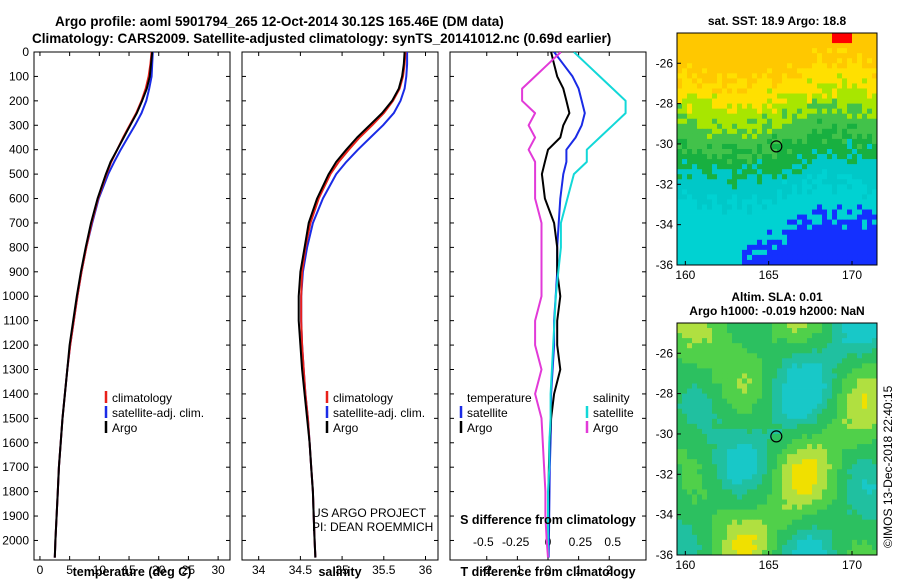 This screenshot has width=900, height=580. Describe the element at coordinates (19, 150) in the screenshot. I see `depth-tick-label: 400` at that location.